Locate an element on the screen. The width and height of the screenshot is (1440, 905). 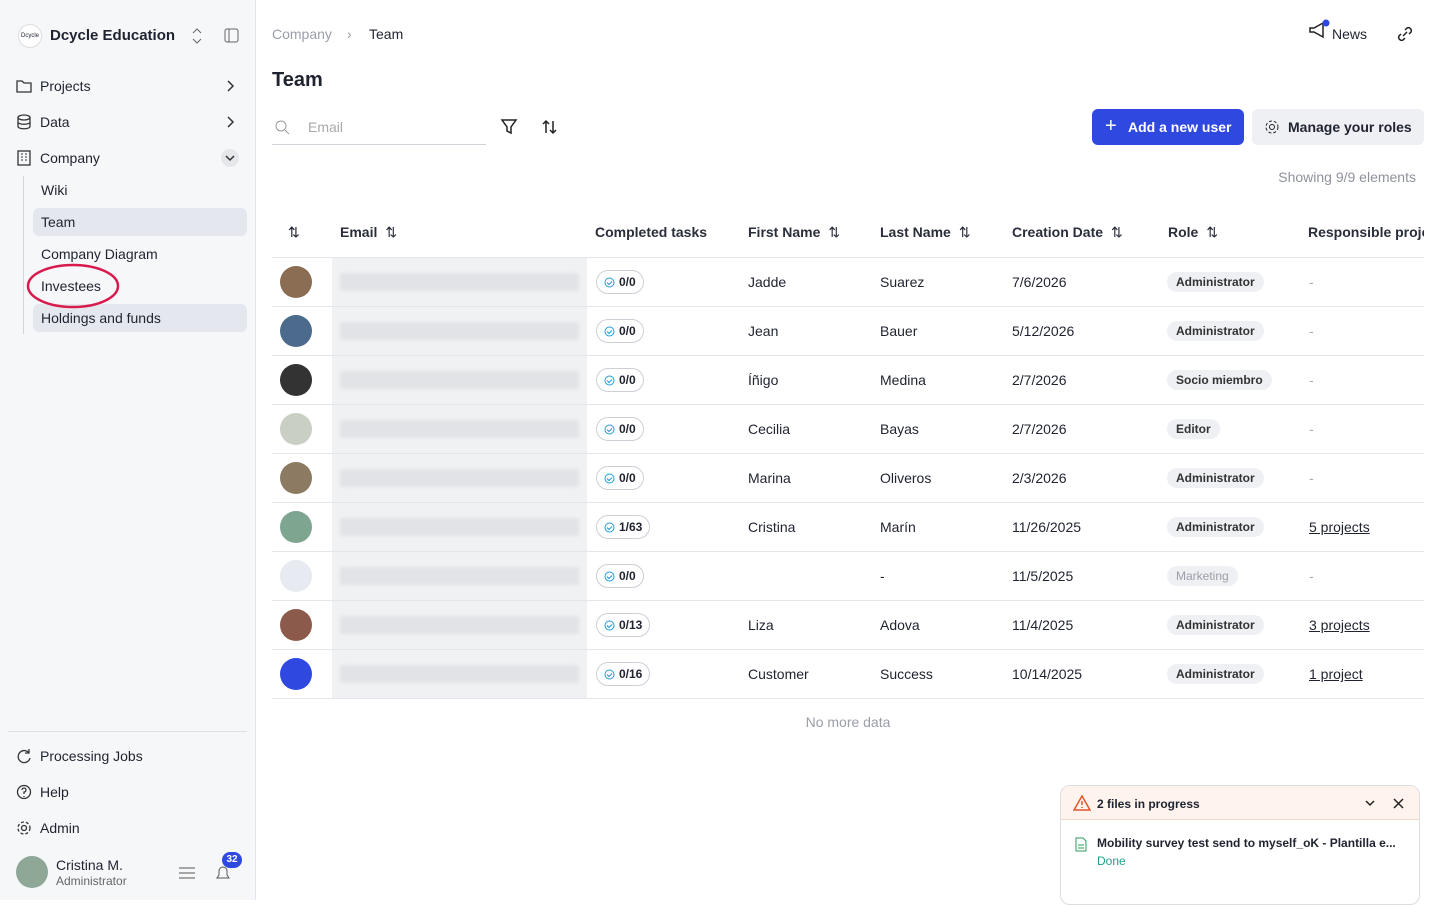
column-header: First Name ⇅ is located at coordinates (794, 232).